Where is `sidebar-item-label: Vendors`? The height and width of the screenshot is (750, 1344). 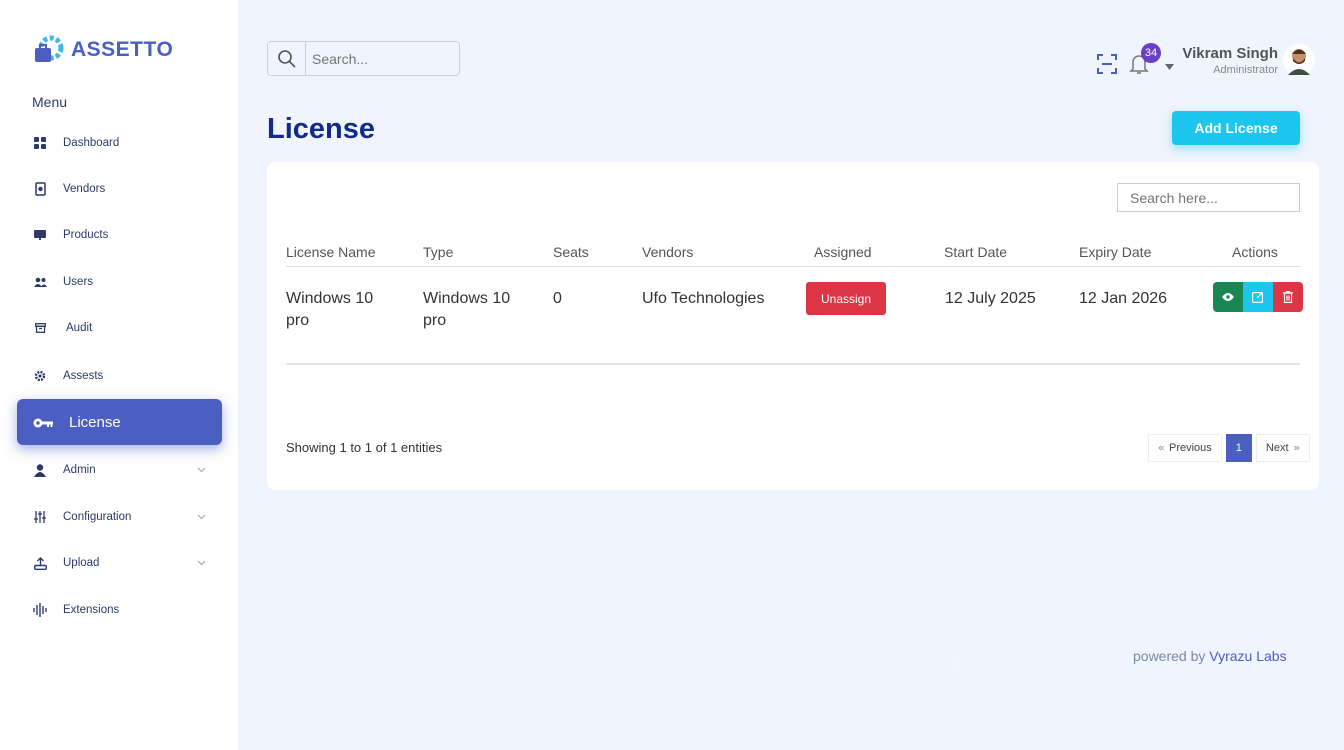
sidebar-item-label: Vendors is located at coordinates (84, 189).